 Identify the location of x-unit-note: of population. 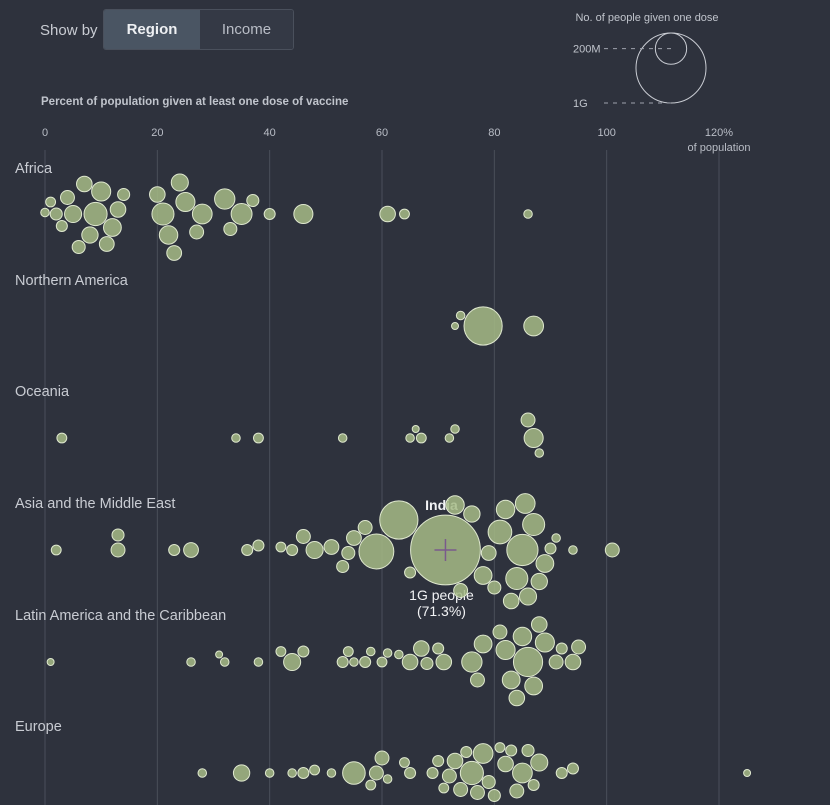
(719, 148).